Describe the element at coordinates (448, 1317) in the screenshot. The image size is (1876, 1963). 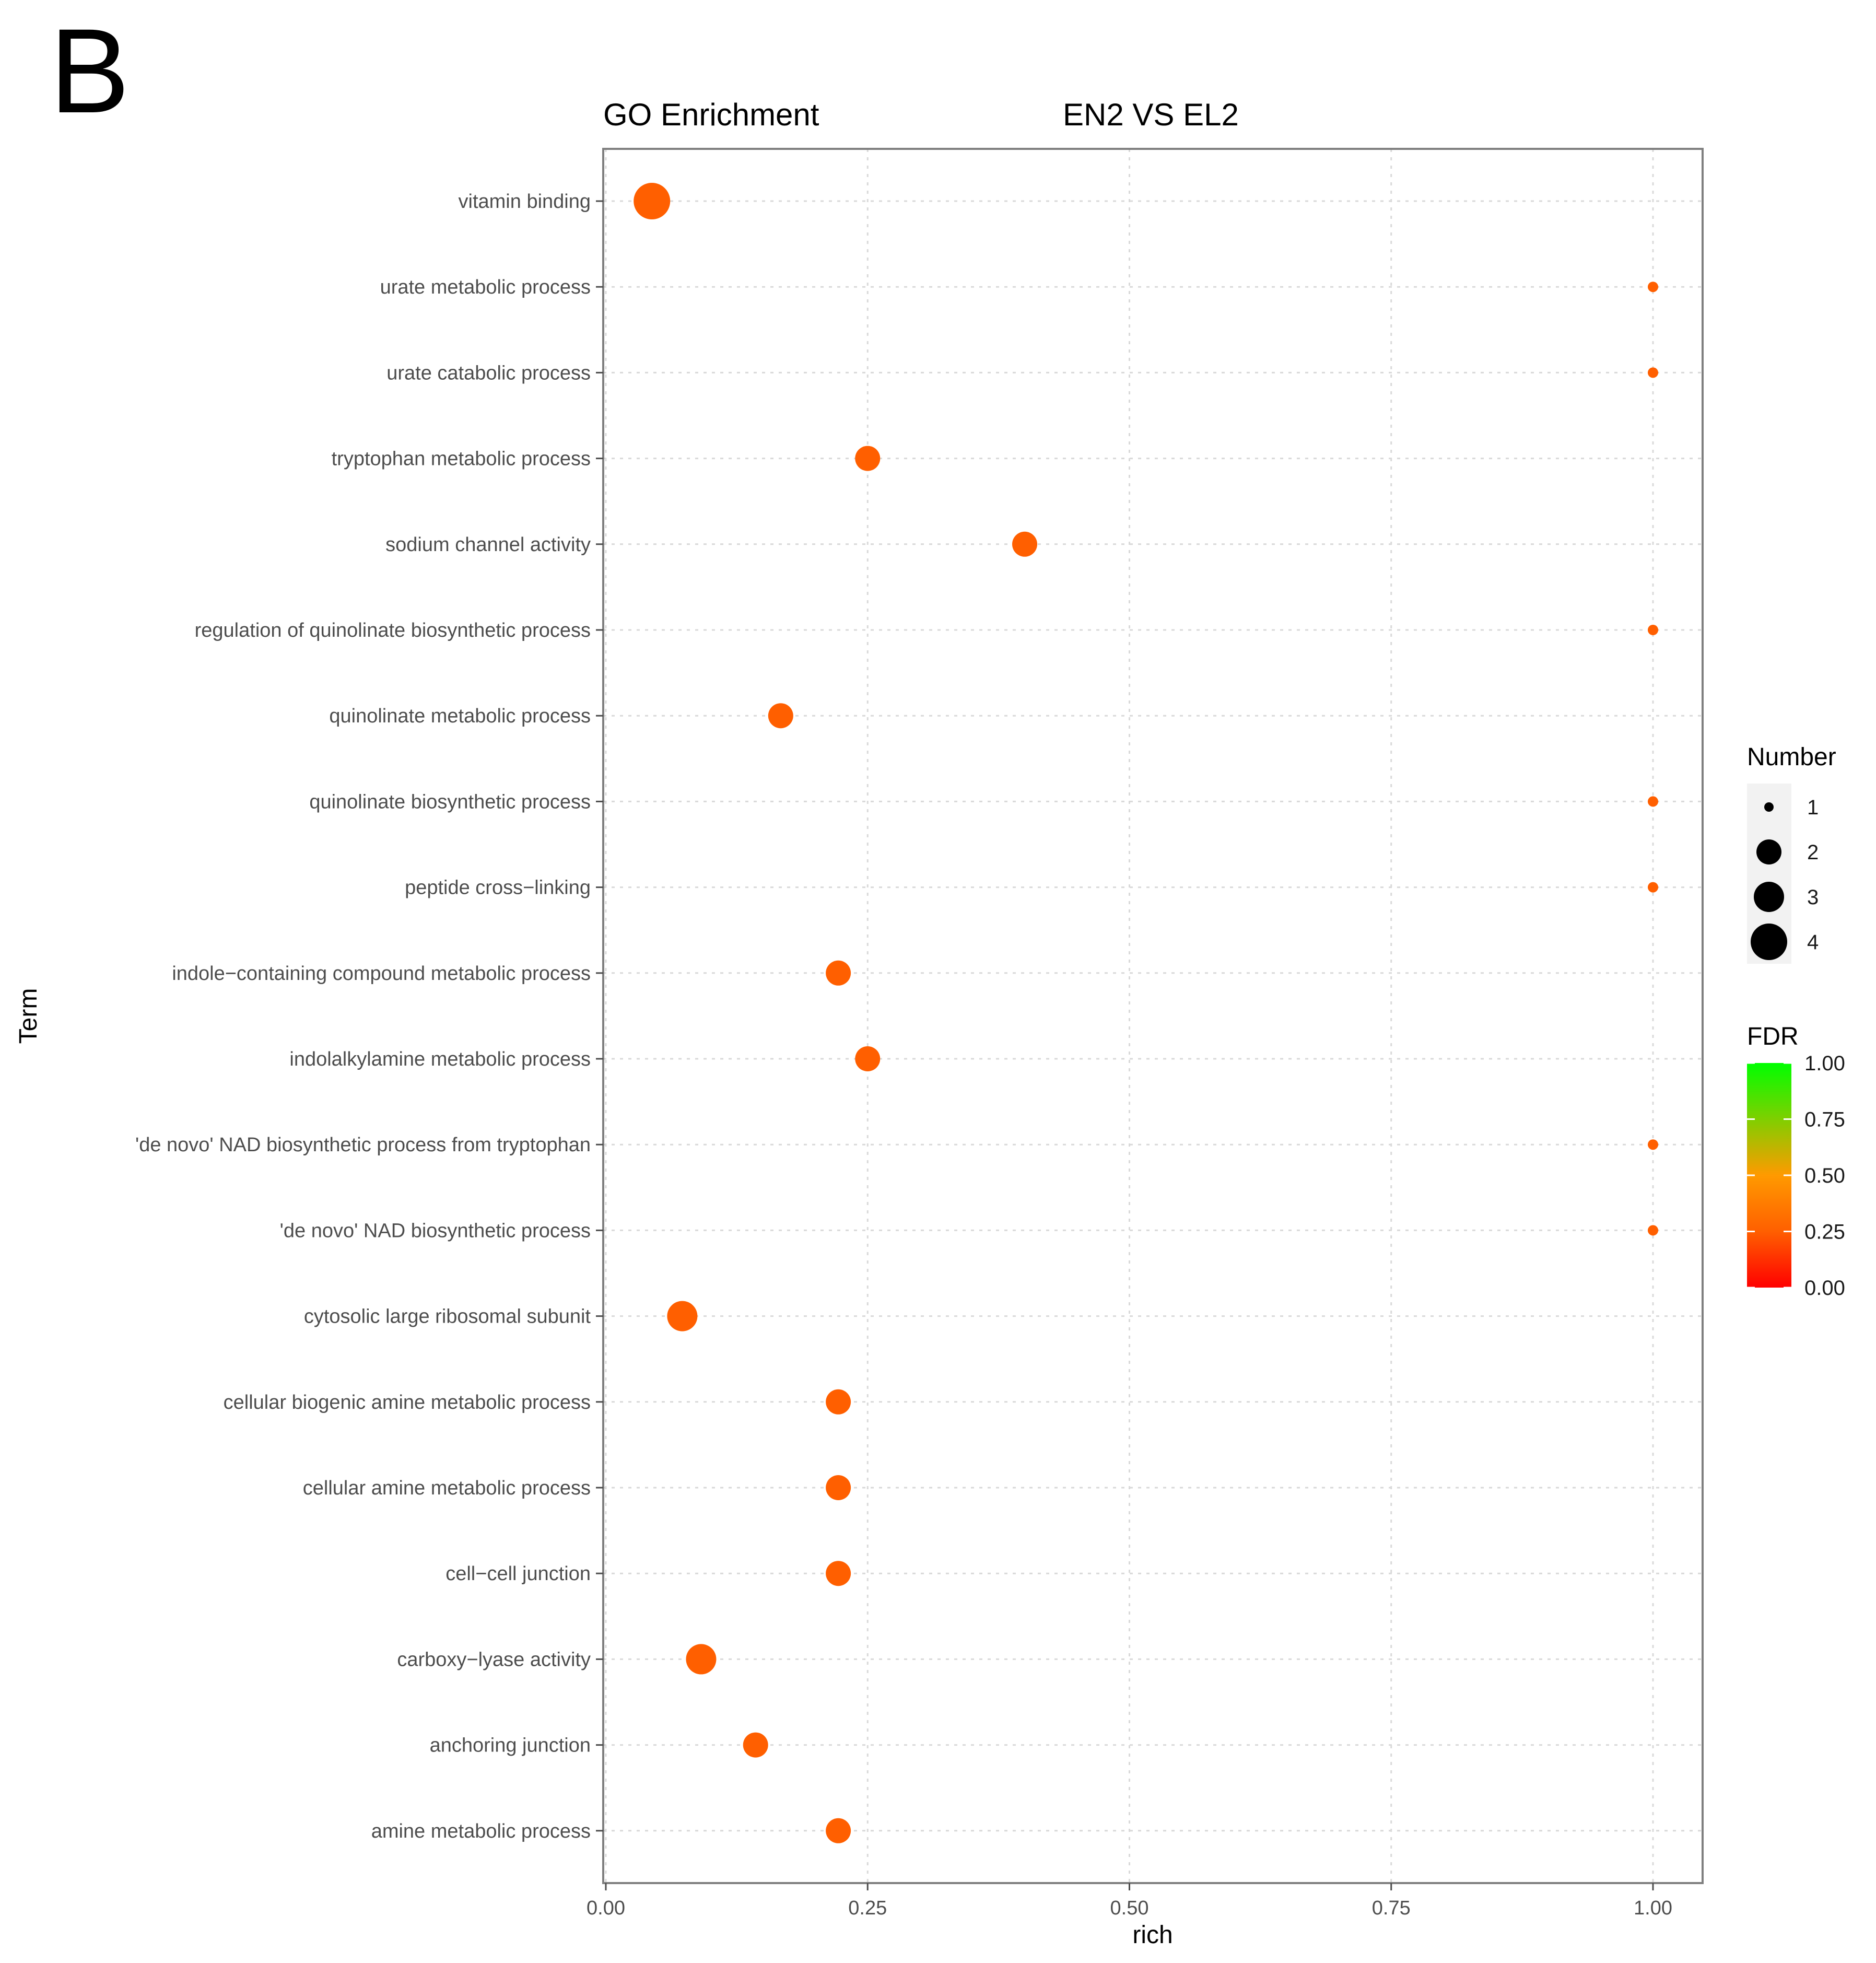
I see `y-tick-label: cytosolic large ribosomal subunit` at that location.